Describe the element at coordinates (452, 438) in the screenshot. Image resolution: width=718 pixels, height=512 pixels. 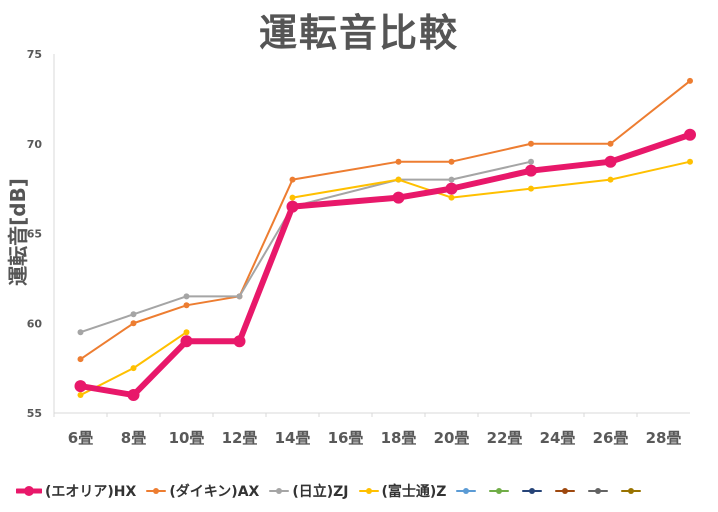
I see `x-tick-label: 20畳` at that location.